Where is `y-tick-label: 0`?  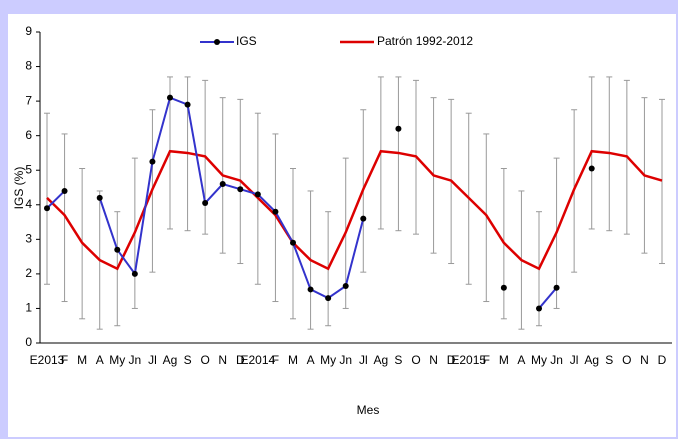 y-tick-label: 0 is located at coordinates (28, 342).